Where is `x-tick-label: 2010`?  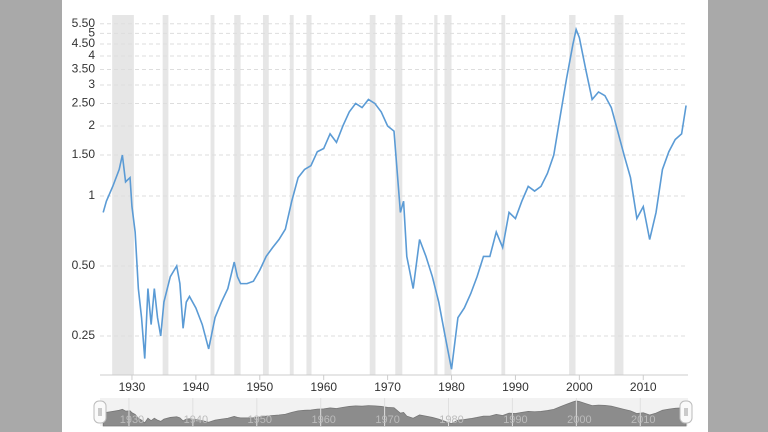 x-tick-label: 2010 is located at coordinates (643, 387).